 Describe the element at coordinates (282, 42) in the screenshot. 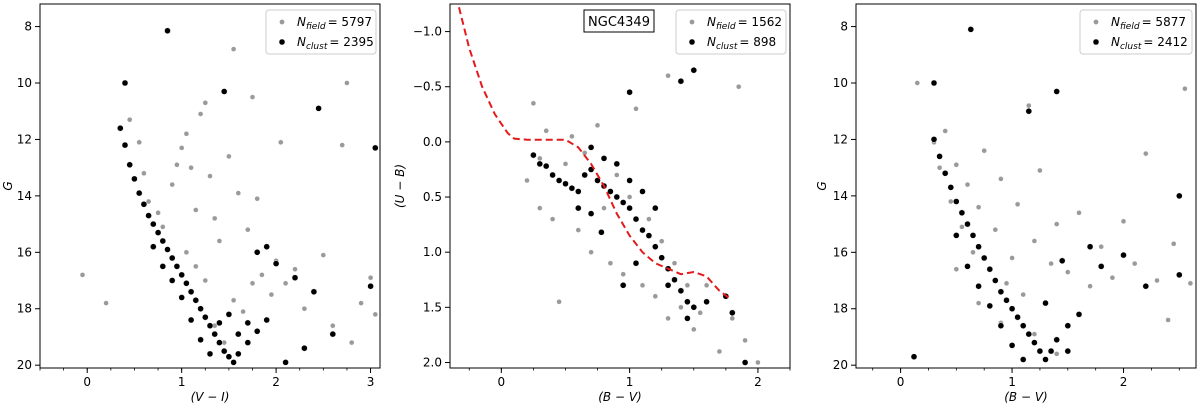

I see `legend-cluster-marker-vi-g` at that location.